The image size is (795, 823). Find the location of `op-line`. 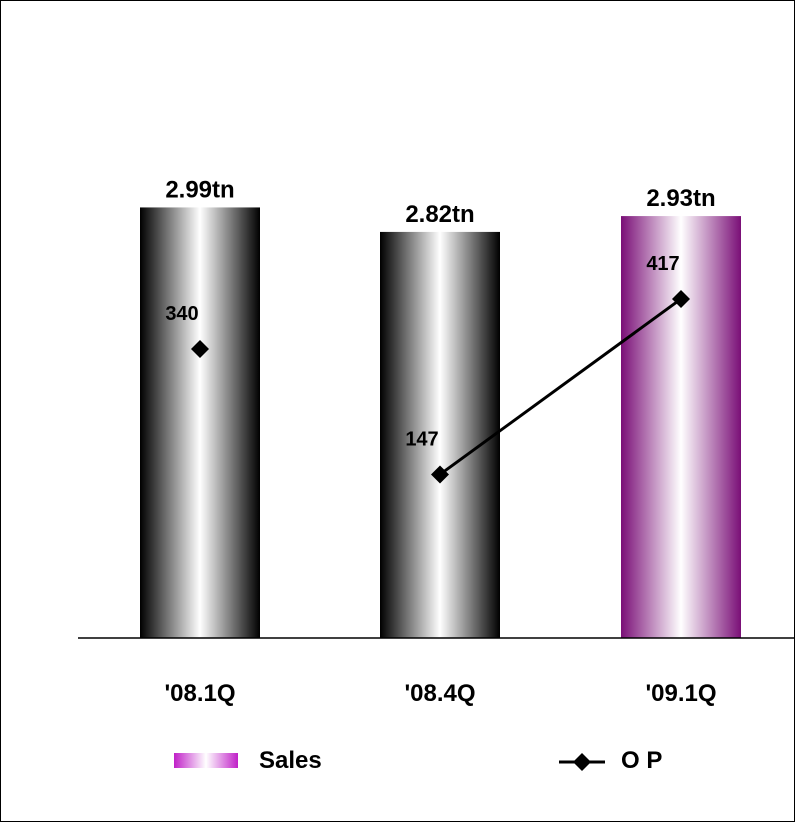

op-line is located at coordinates (560, 386).